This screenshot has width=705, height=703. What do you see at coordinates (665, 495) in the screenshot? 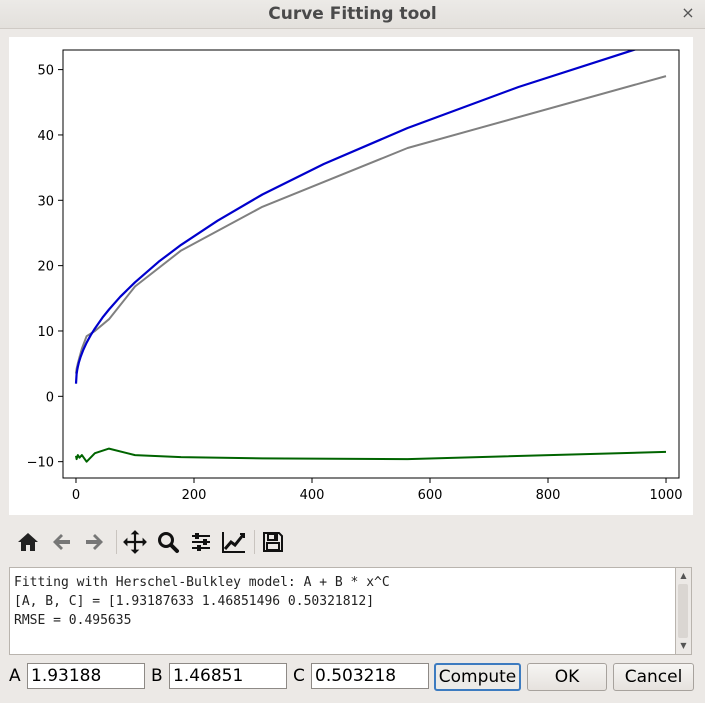
I see `x-tick-label: 1000` at bounding box center [665, 495].